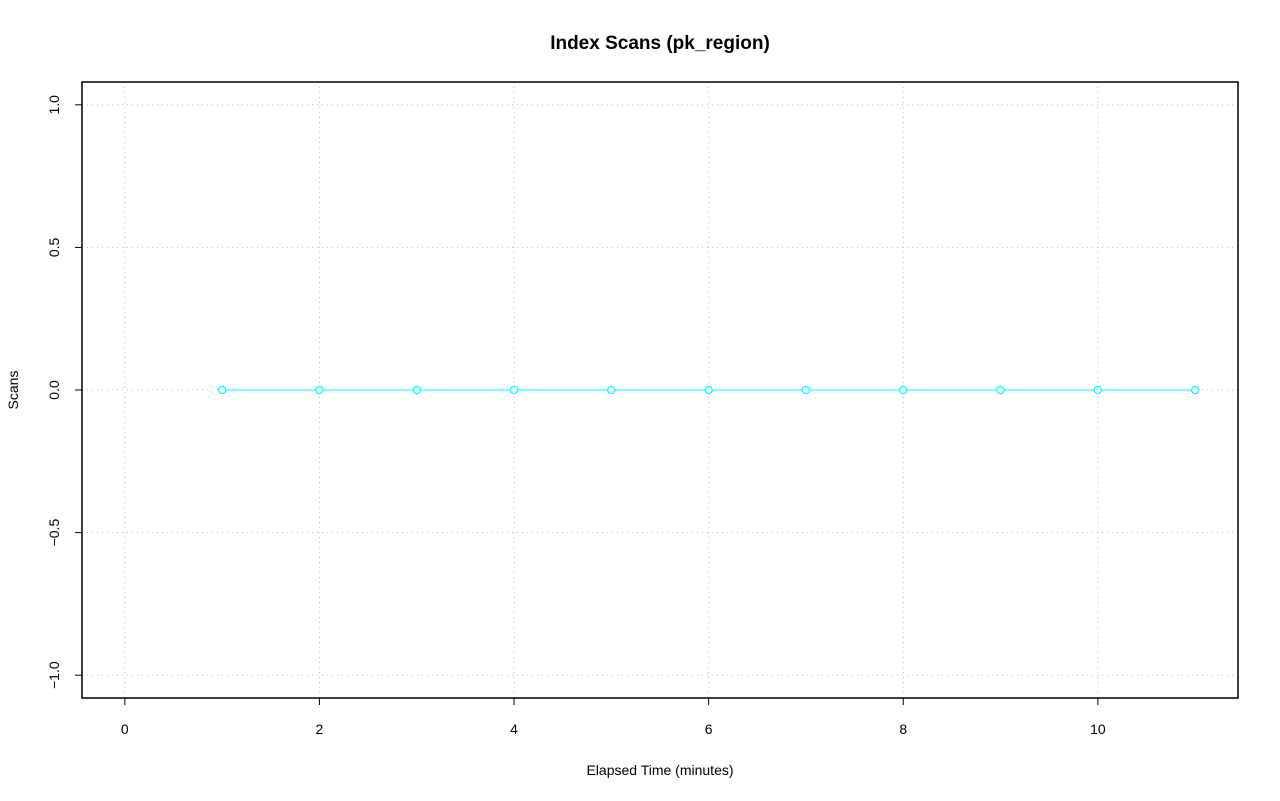 The height and width of the screenshot is (801, 1280). Describe the element at coordinates (54, 533) in the screenshot. I see `y-tick-label: −0.5` at that location.